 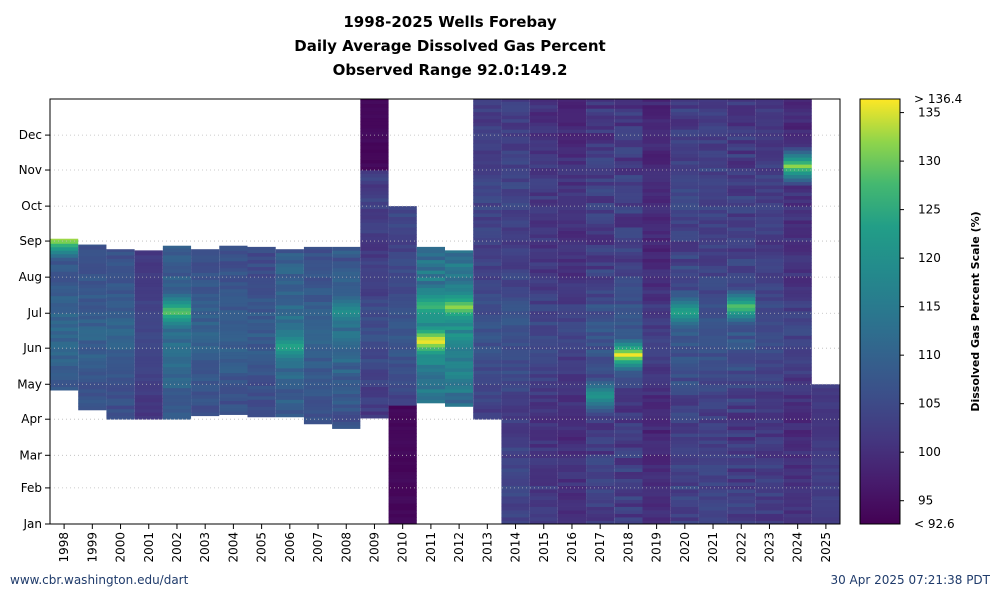 What do you see at coordinates (99, 580) in the screenshot?
I see `footer-source-link: www.cbr.washington.edu/dart` at bounding box center [99, 580].